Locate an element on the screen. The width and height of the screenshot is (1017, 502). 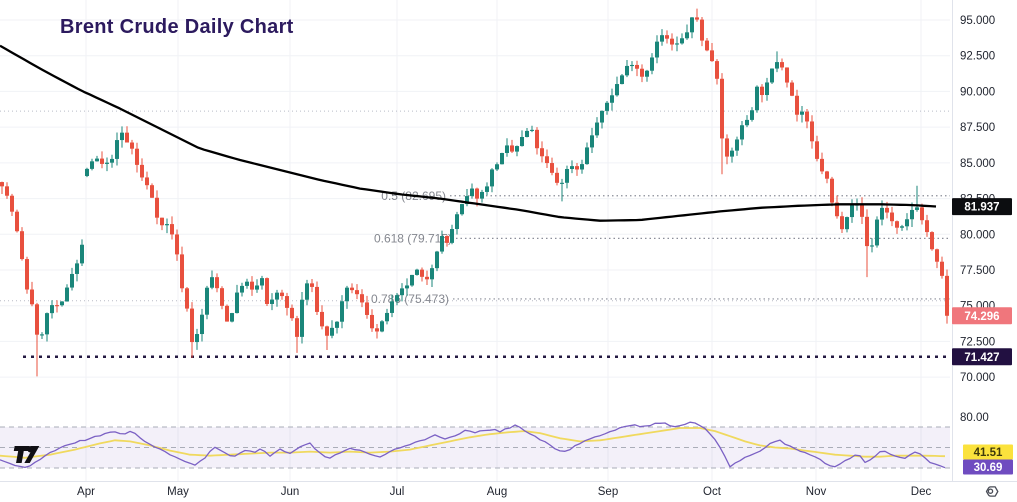
time-axis-label: Sep is located at coordinates (608, 492).